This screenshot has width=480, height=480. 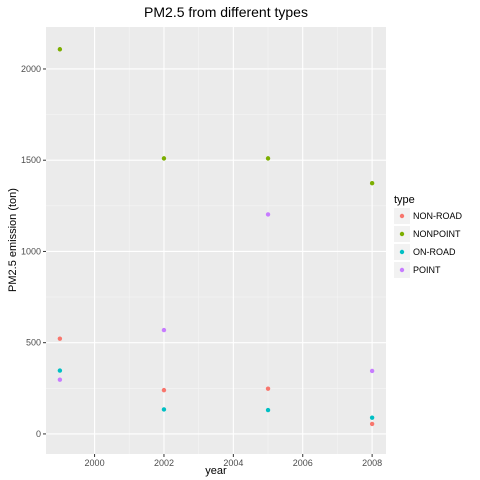 What do you see at coordinates (437, 216) in the screenshot?
I see `legend-label-non-road: NON-ROAD` at bounding box center [437, 216].